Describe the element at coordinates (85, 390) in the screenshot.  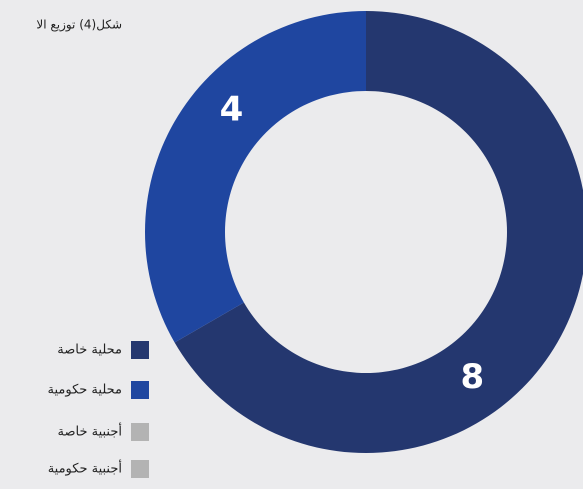
I see `legend-label: محلية حكومية` at that location.